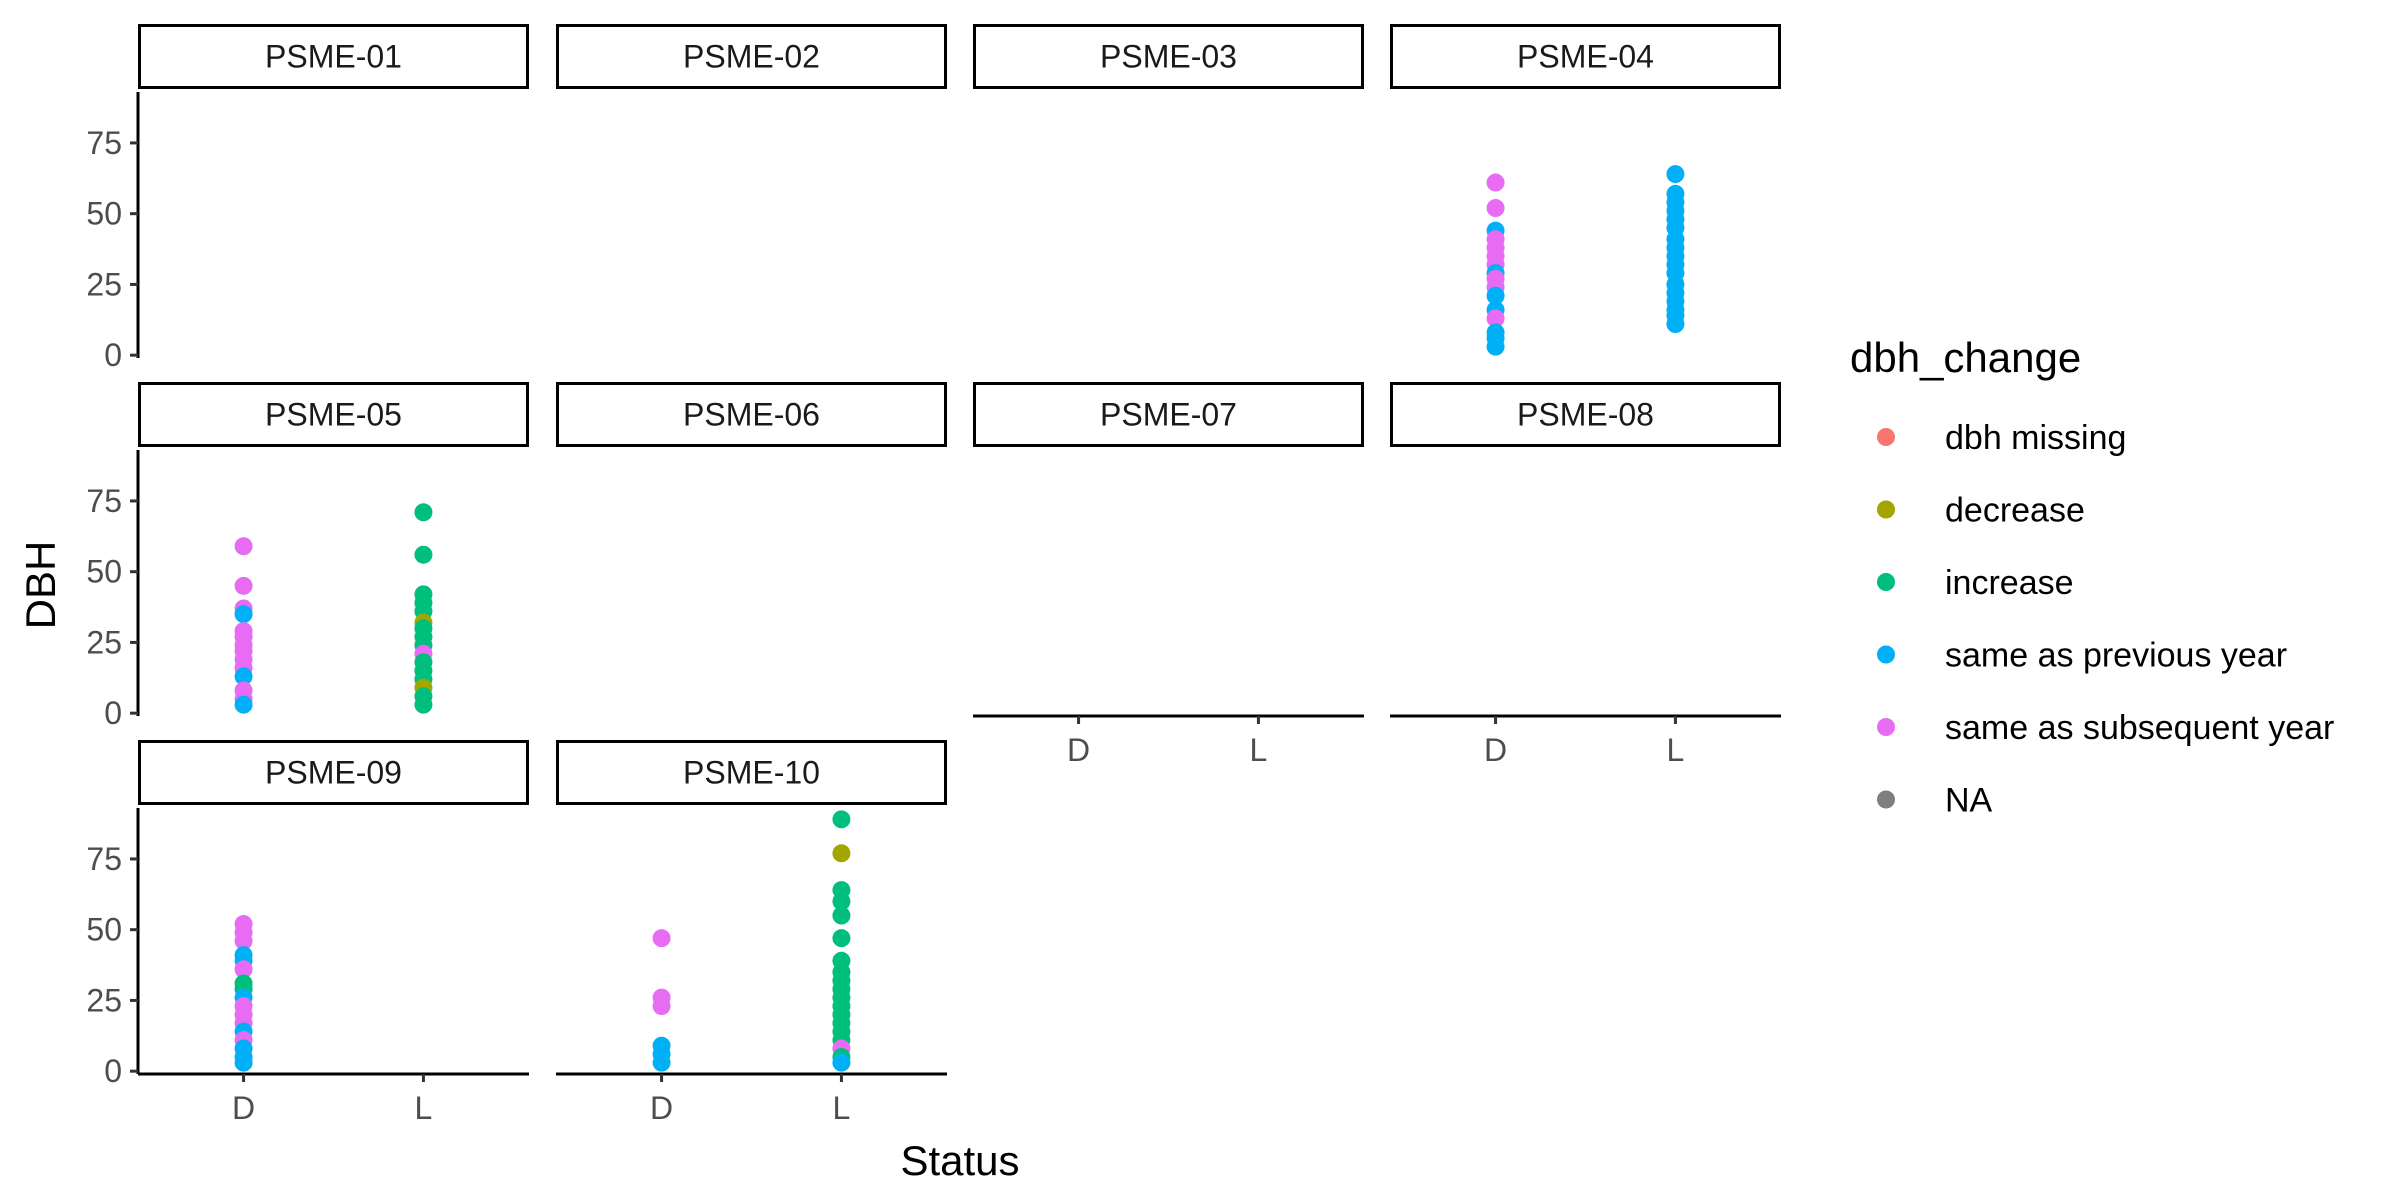 The width and height of the screenshot is (2400, 1200). I want to click on facet-strip-label: PSME-03, so click(1168, 57).